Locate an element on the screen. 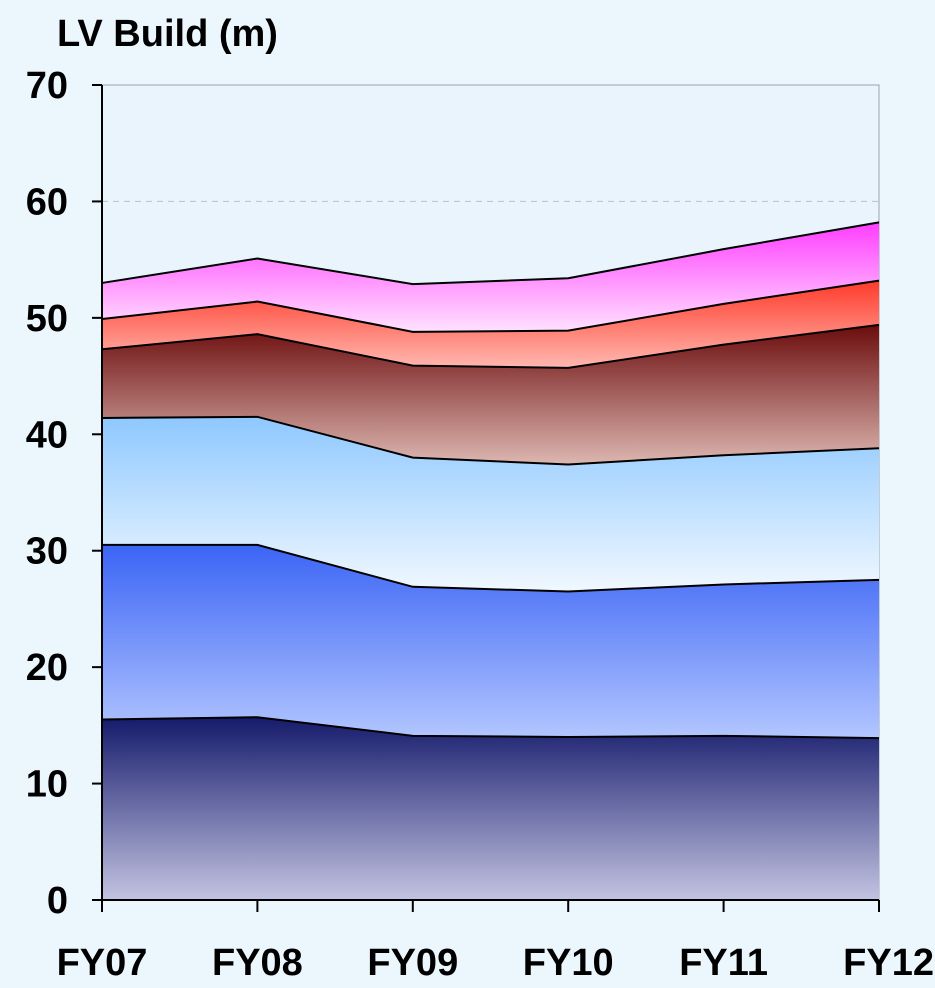 This screenshot has width=935, height=988. y-axis-title: LV Build (m) is located at coordinates (167, 34).